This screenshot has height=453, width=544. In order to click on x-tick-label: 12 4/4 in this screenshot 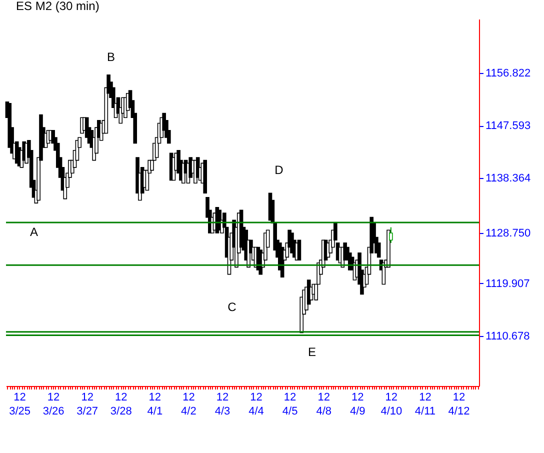, I will do `click(256, 405)`.